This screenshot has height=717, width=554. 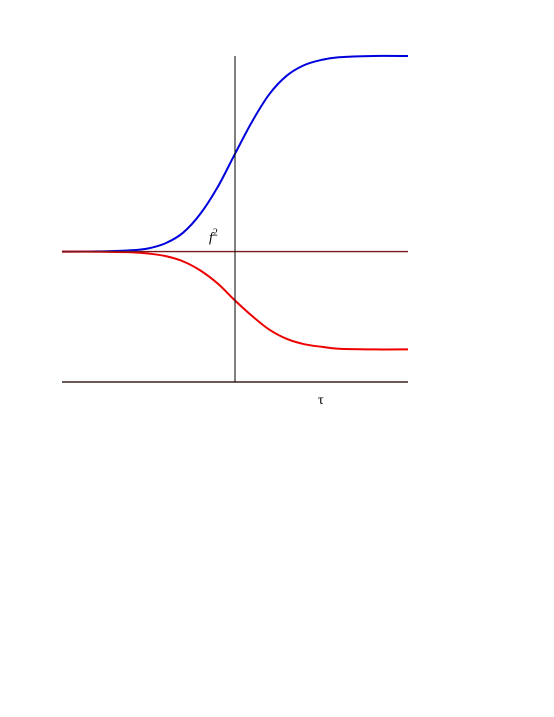 I want to click on y-axis-label-base: f, so click(x=212, y=238).